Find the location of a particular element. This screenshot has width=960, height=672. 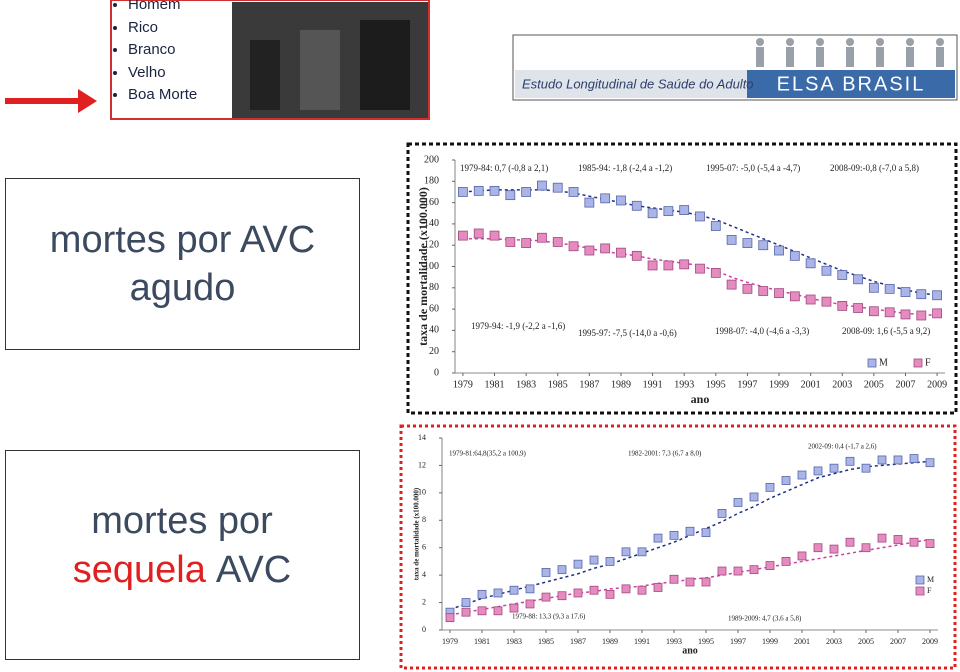

legend-label: F is located at coordinates (929, 590).